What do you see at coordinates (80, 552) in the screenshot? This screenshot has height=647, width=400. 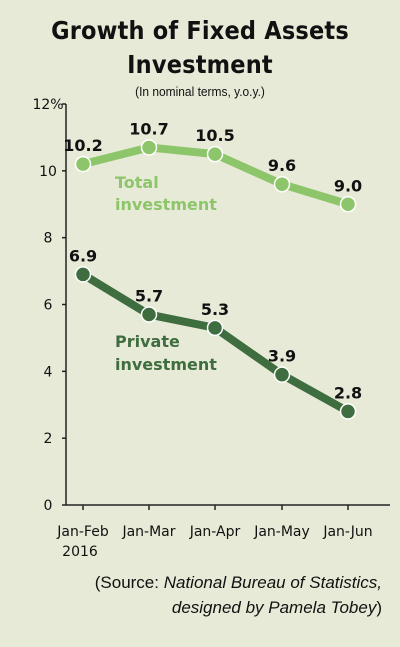 I see `x-year-label: 2016` at bounding box center [80, 552].